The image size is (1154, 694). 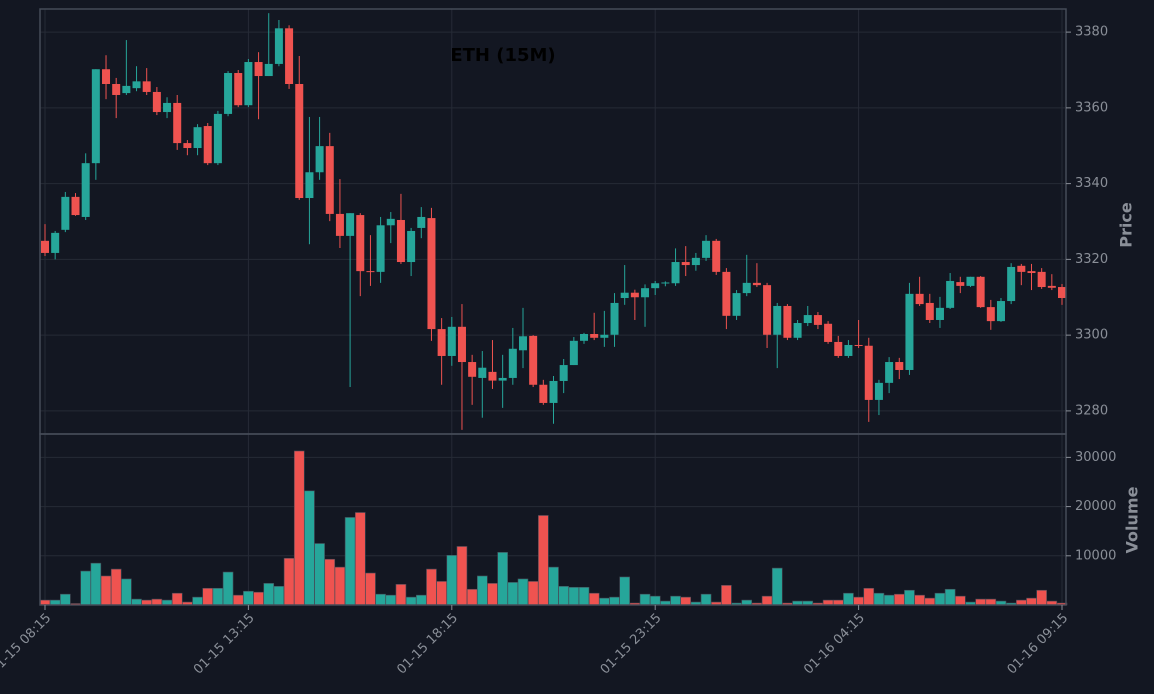 I want to click on price-axis-label: Price, so click(x=1126, y=225).